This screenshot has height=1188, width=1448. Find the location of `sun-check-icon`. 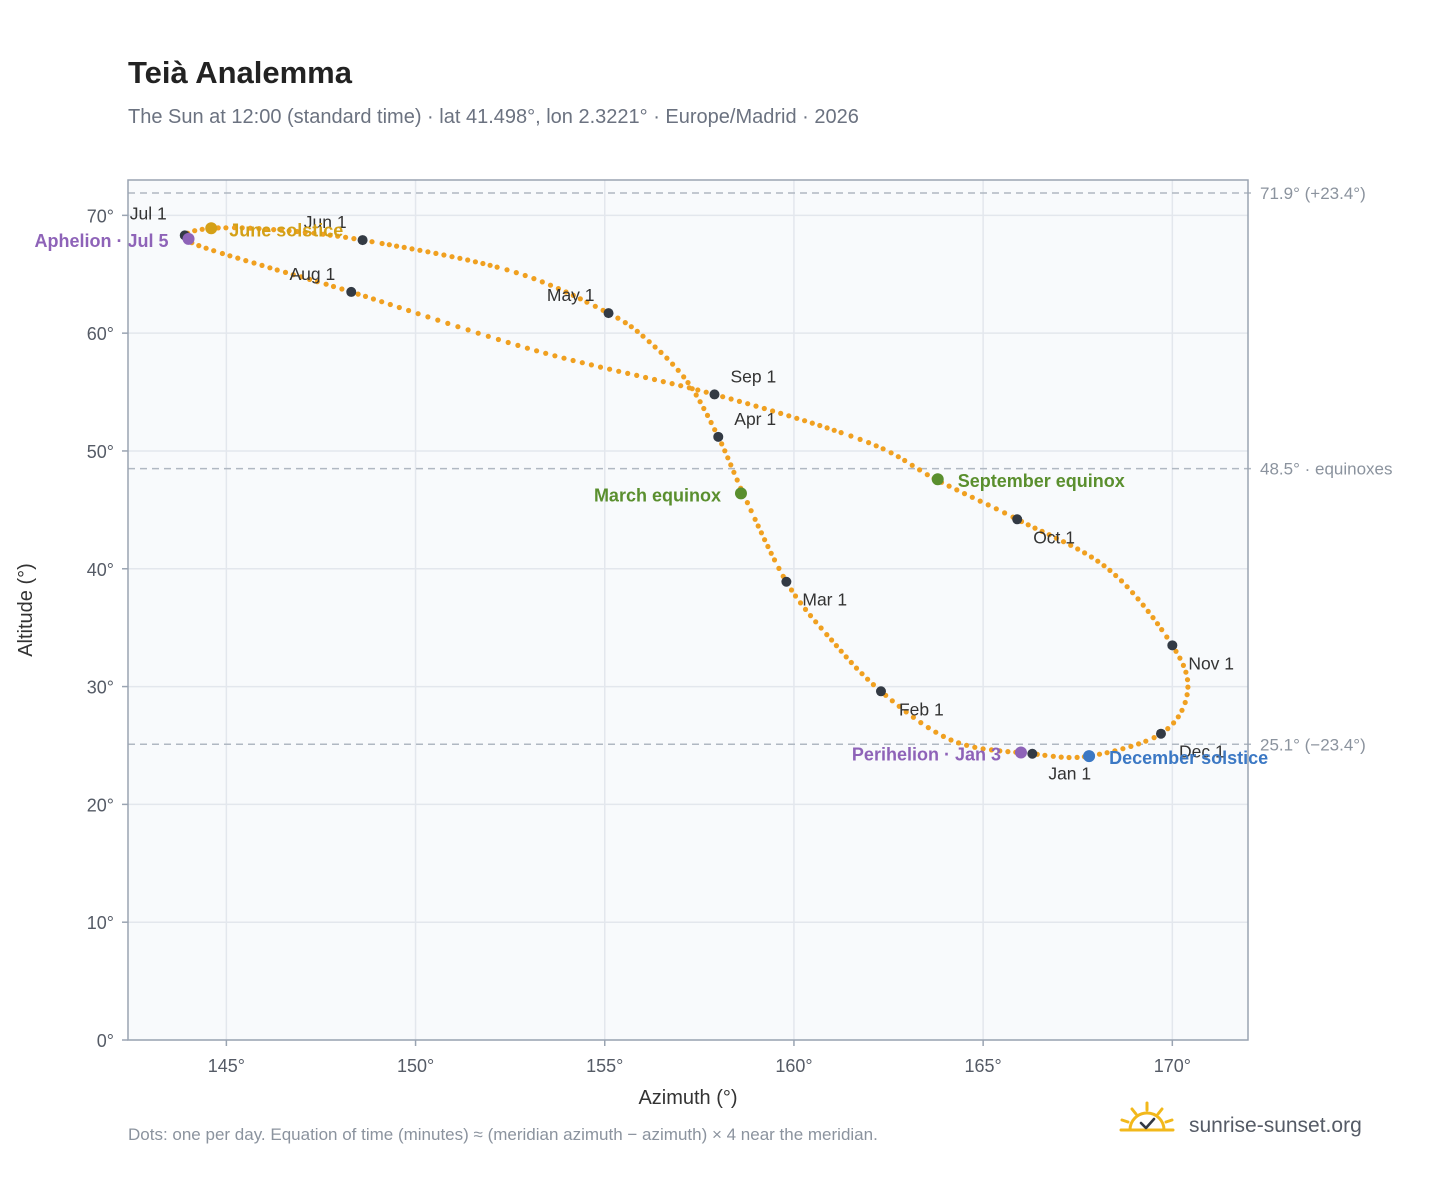

sun-check-icon is located at coordinates (1147, 1116).